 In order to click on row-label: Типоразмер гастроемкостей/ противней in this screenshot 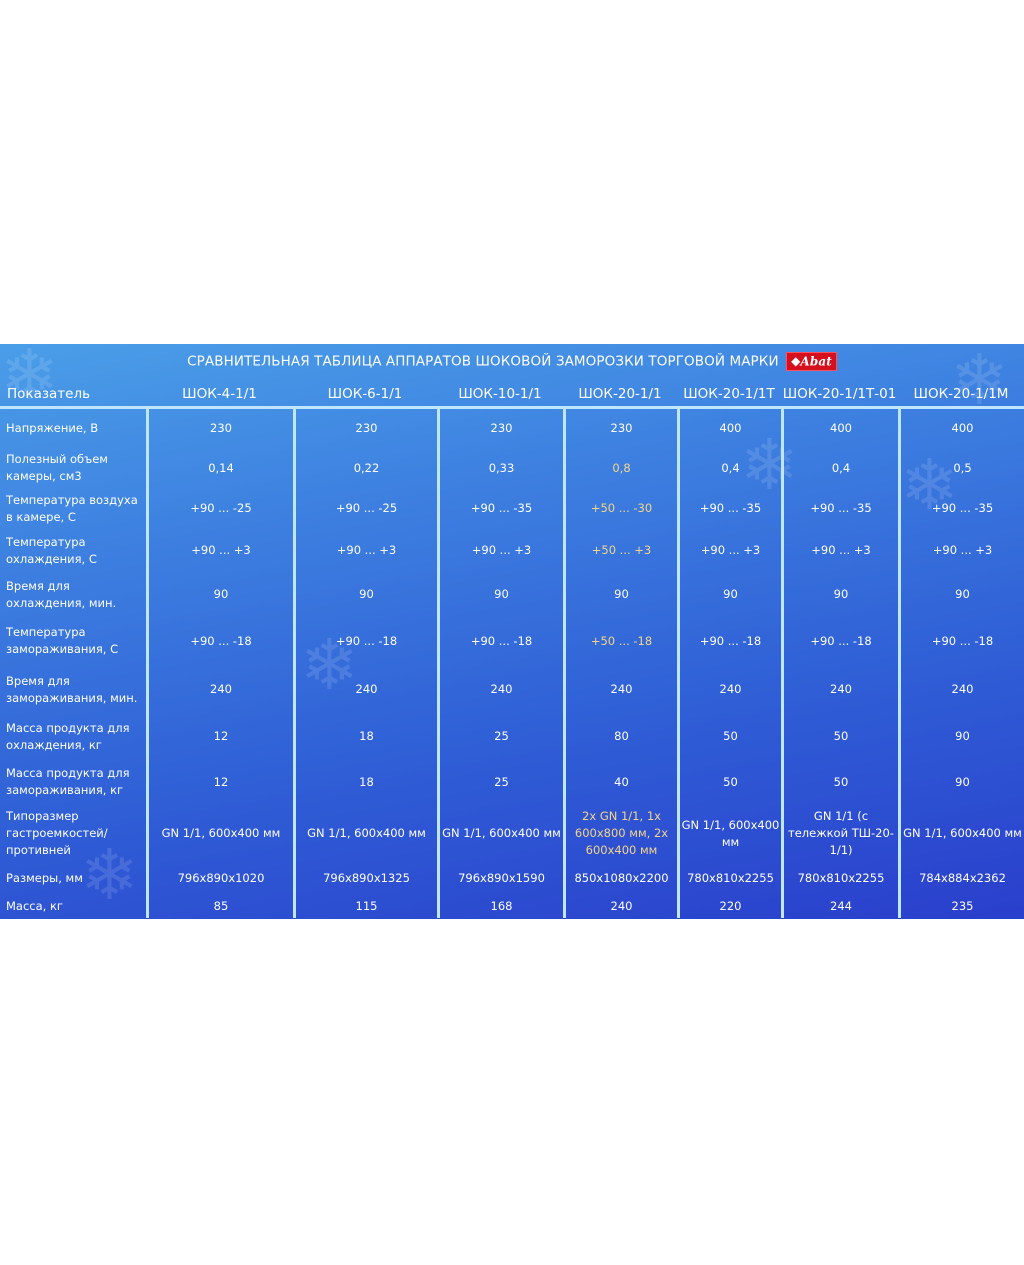, I will do `click(57, 833)`.